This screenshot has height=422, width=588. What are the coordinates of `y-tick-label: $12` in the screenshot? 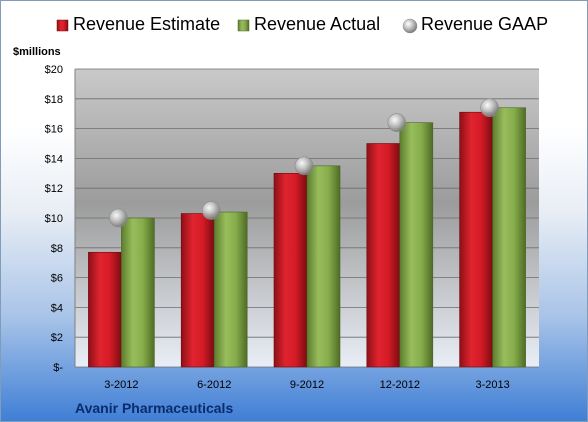 It's located at (54, 189).